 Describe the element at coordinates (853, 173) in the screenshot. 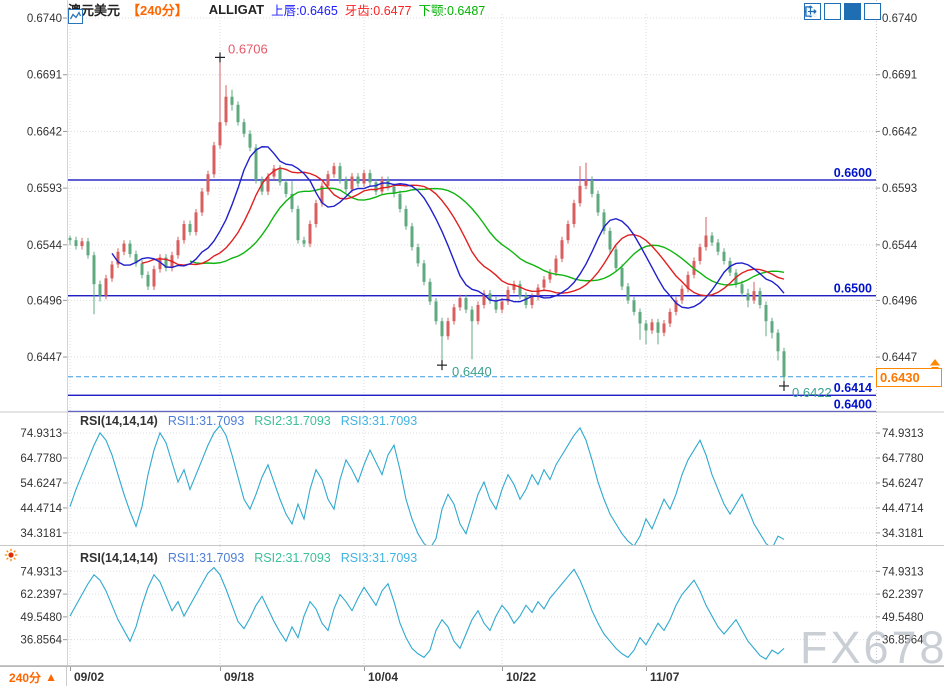

I see `svg-text: 0.6600` at that location.